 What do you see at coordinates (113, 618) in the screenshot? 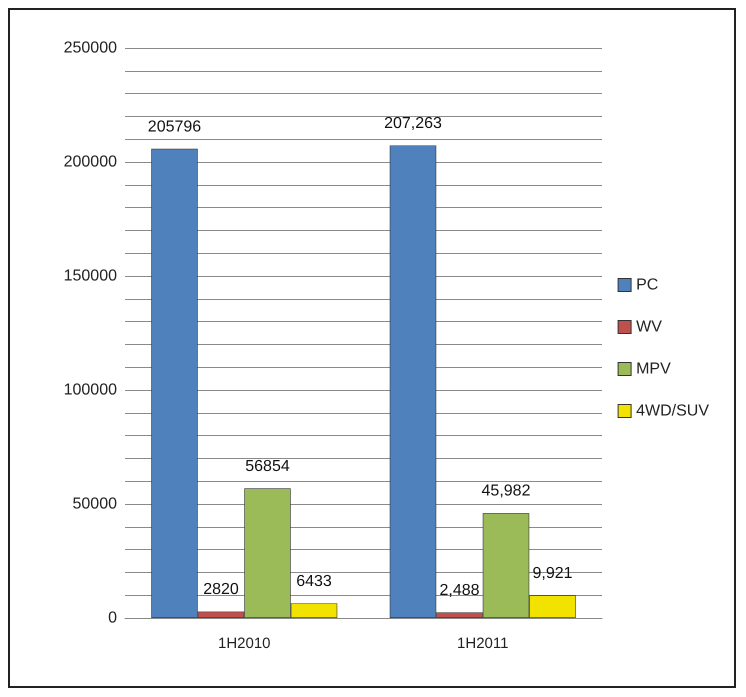
I see `y-tick-label: 0` at bounding box center [113, 618].